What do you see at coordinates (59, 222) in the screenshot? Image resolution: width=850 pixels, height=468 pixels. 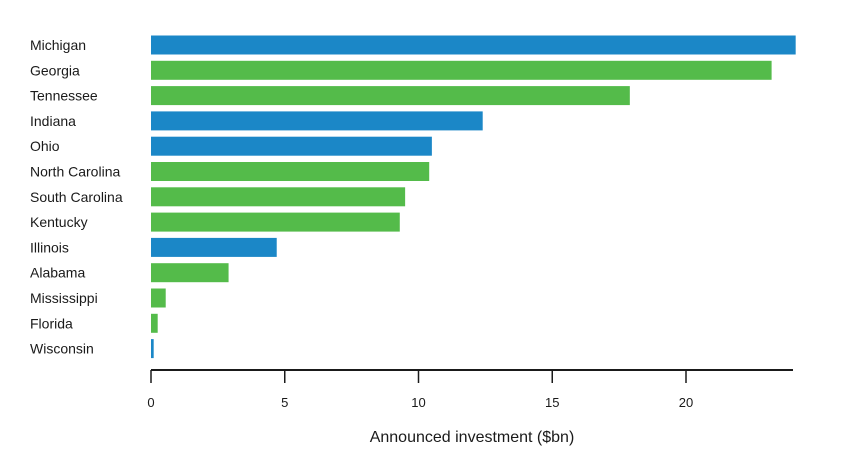 I see `category-label-kentucky: Kentucky` at bounding box center [59, 222].